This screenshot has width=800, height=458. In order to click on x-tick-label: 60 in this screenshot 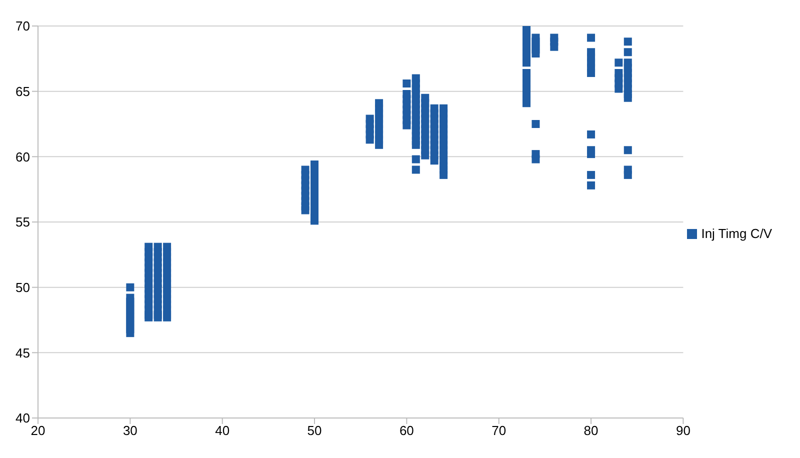, I will do `click(406, 430)`.